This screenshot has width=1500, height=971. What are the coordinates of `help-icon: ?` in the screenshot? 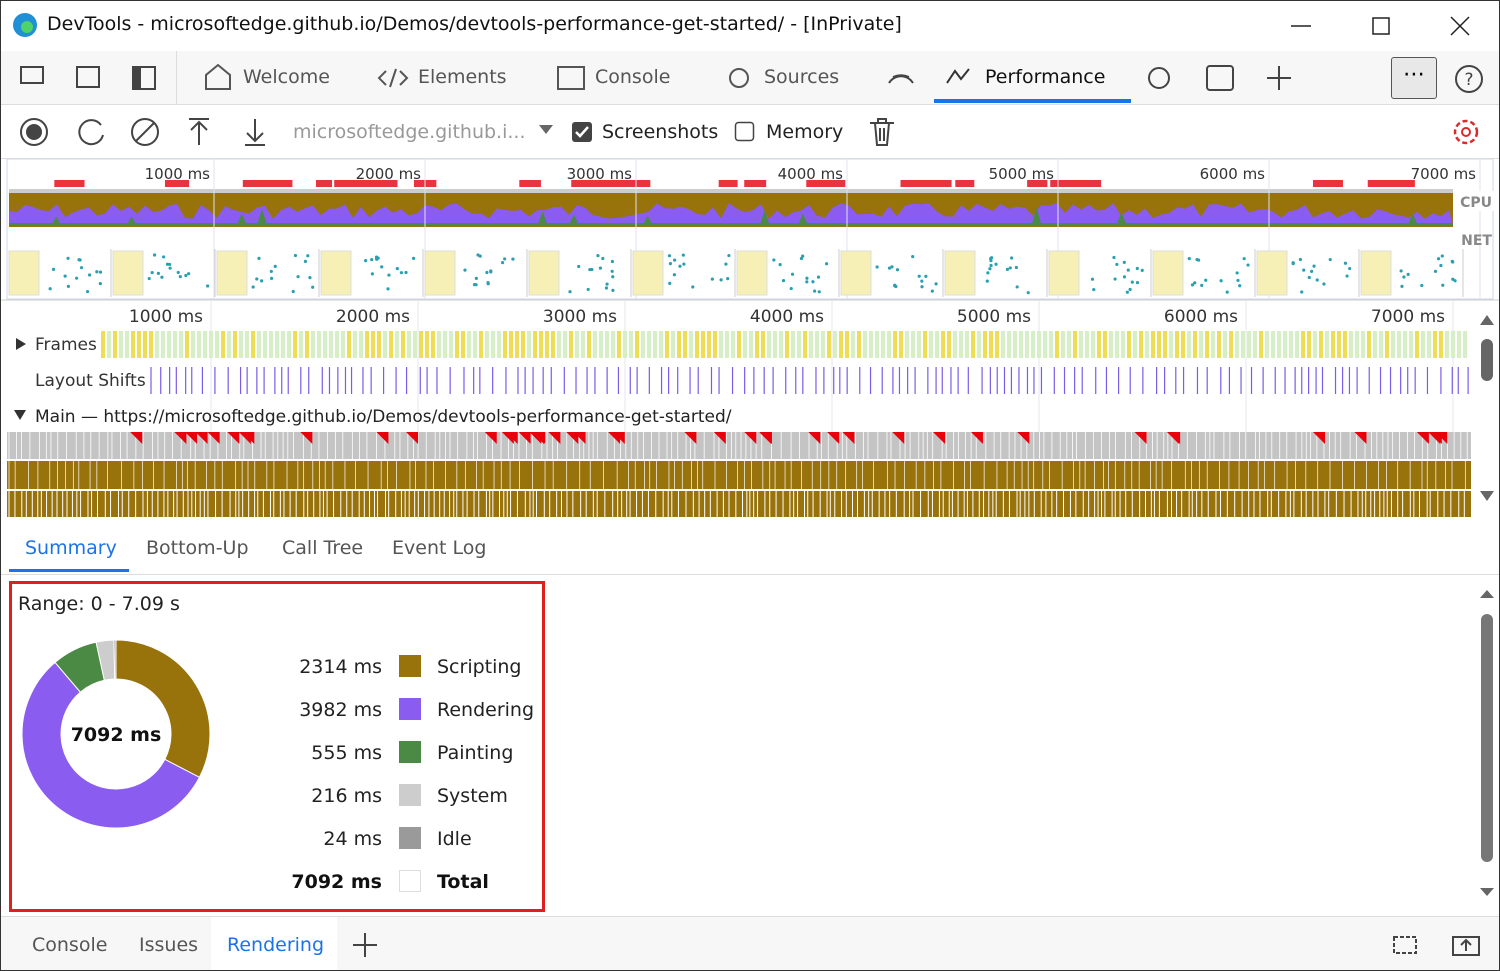 It's located at (1469, 79).